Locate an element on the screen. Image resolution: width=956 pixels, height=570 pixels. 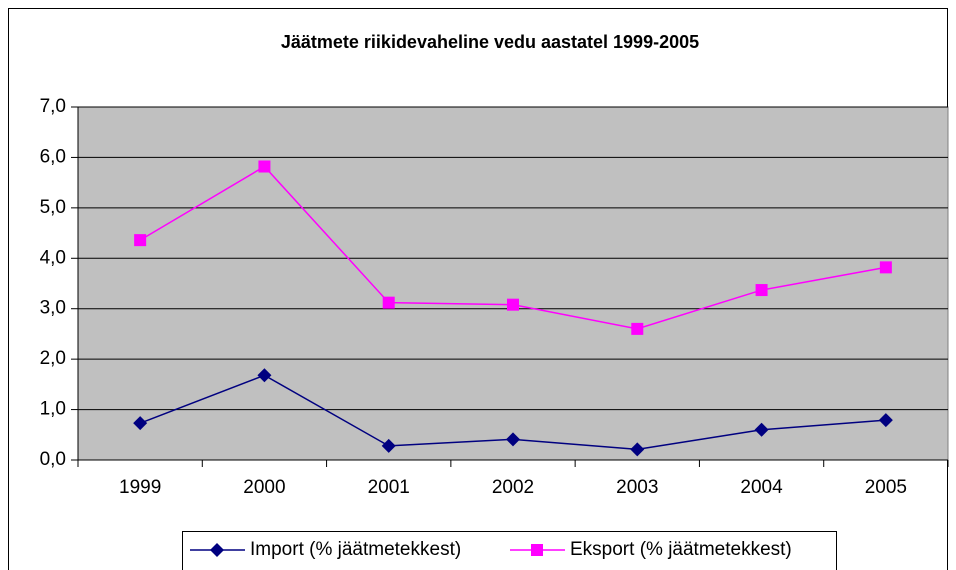
x-tick-label: 2004 is located at coordinates (761, 487).